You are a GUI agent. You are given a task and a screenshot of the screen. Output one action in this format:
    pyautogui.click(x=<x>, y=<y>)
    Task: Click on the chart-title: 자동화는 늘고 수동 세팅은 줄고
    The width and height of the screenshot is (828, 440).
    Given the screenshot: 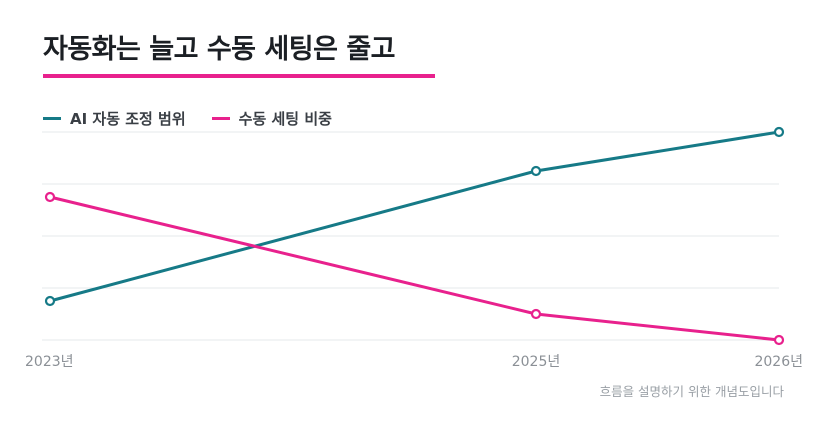 What is the action you would take?
    pyautogui.click(x=219, y=49)
    